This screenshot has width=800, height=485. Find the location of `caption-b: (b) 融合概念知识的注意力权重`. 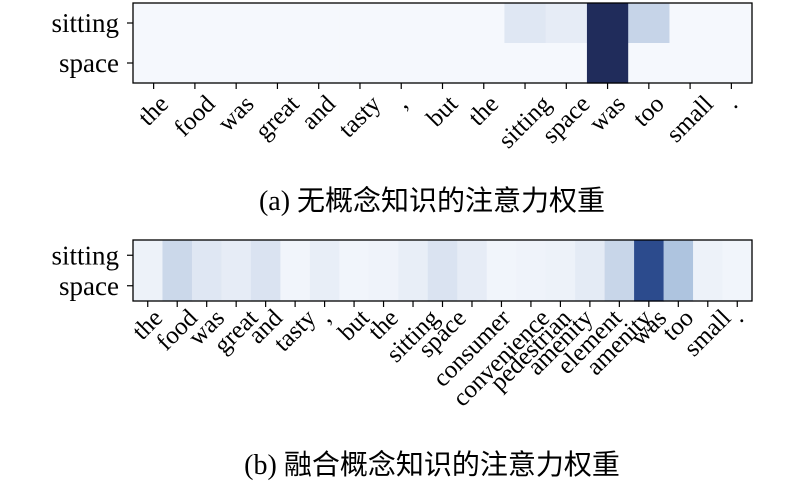

caption-b: (b) 融合概念知识的注意力权重 is located at coordinates (432, 465).